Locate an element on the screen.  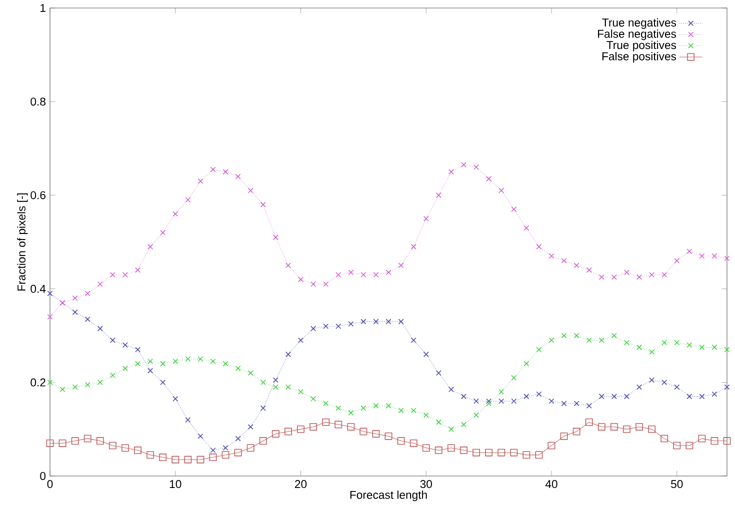
y-tick-label: 0.8 is located at coordinates (38, 102).